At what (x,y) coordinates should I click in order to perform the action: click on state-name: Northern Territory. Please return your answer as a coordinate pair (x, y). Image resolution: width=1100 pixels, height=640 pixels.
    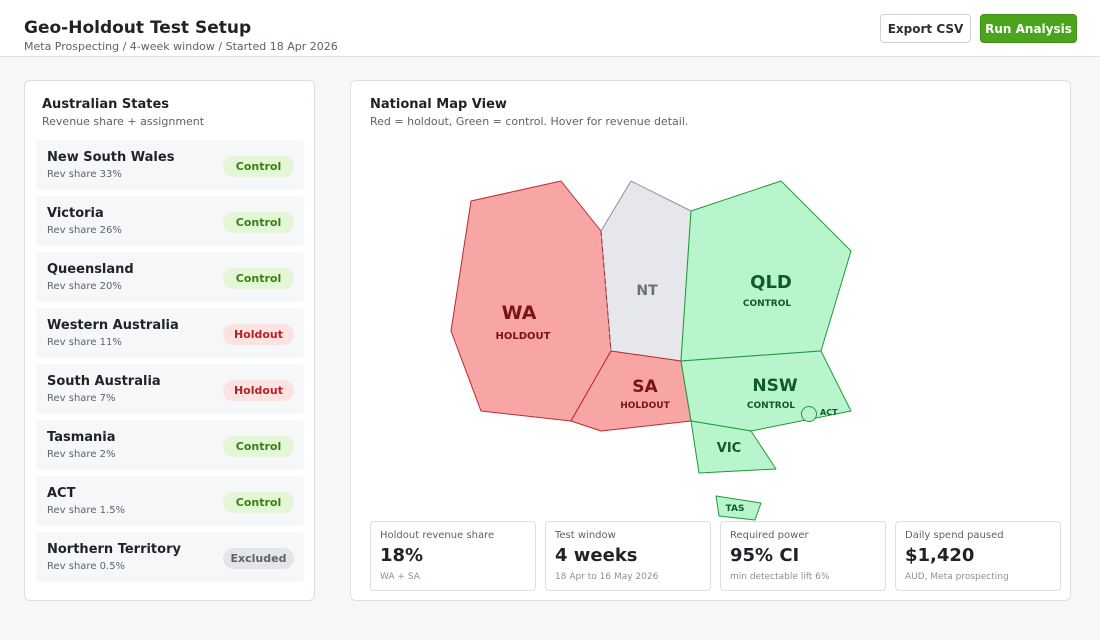
    Looking at the image, I should click on (114, 549).